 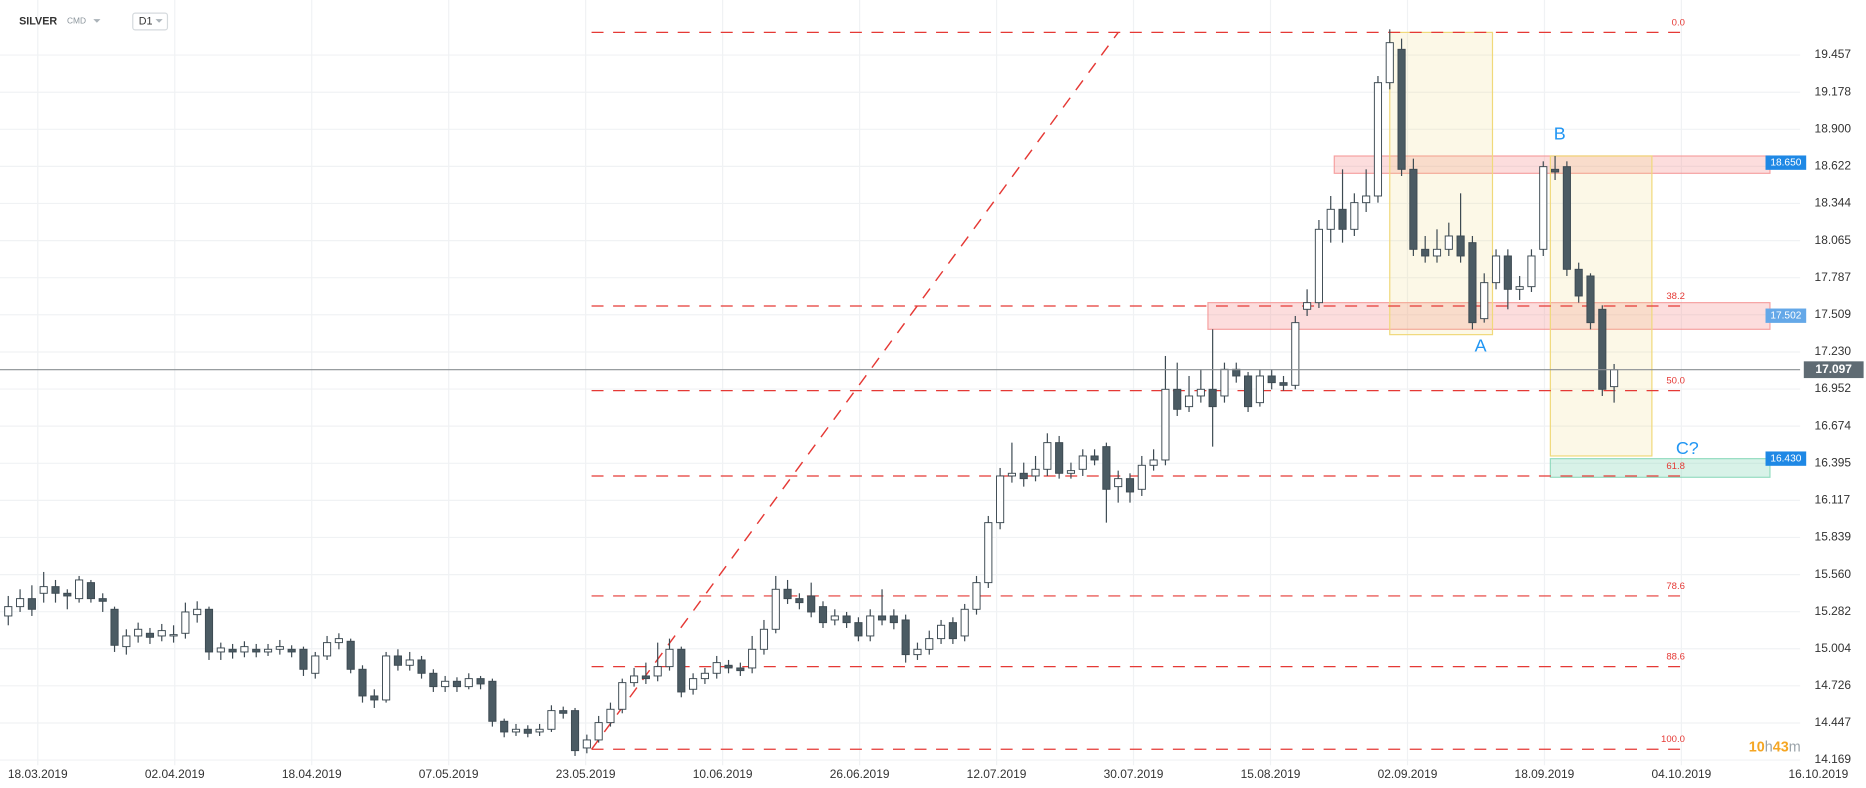 I want to click on market: CMD, so click(x=76, y=21).